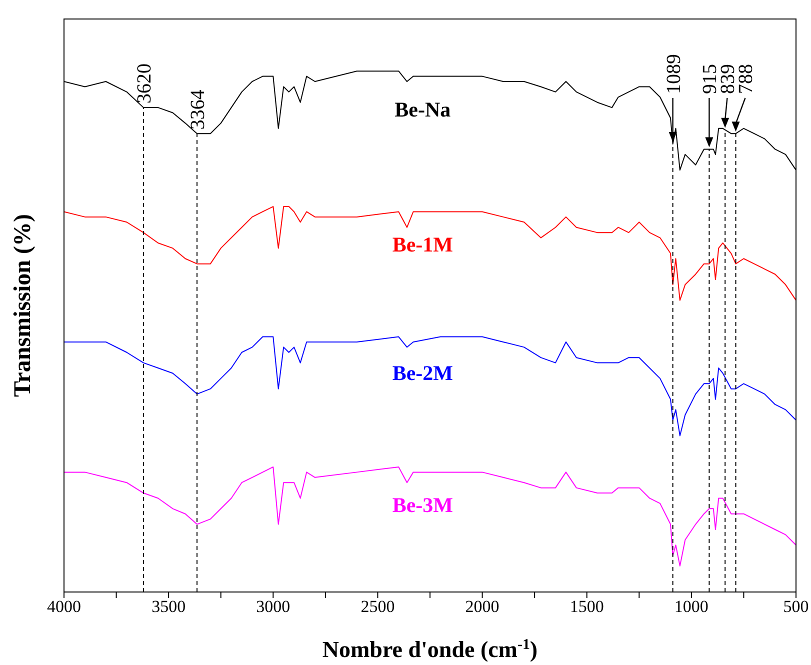 This screenshot has height=665, width=811. I want to click on x-tick-label: 1500, so click(587, 606).